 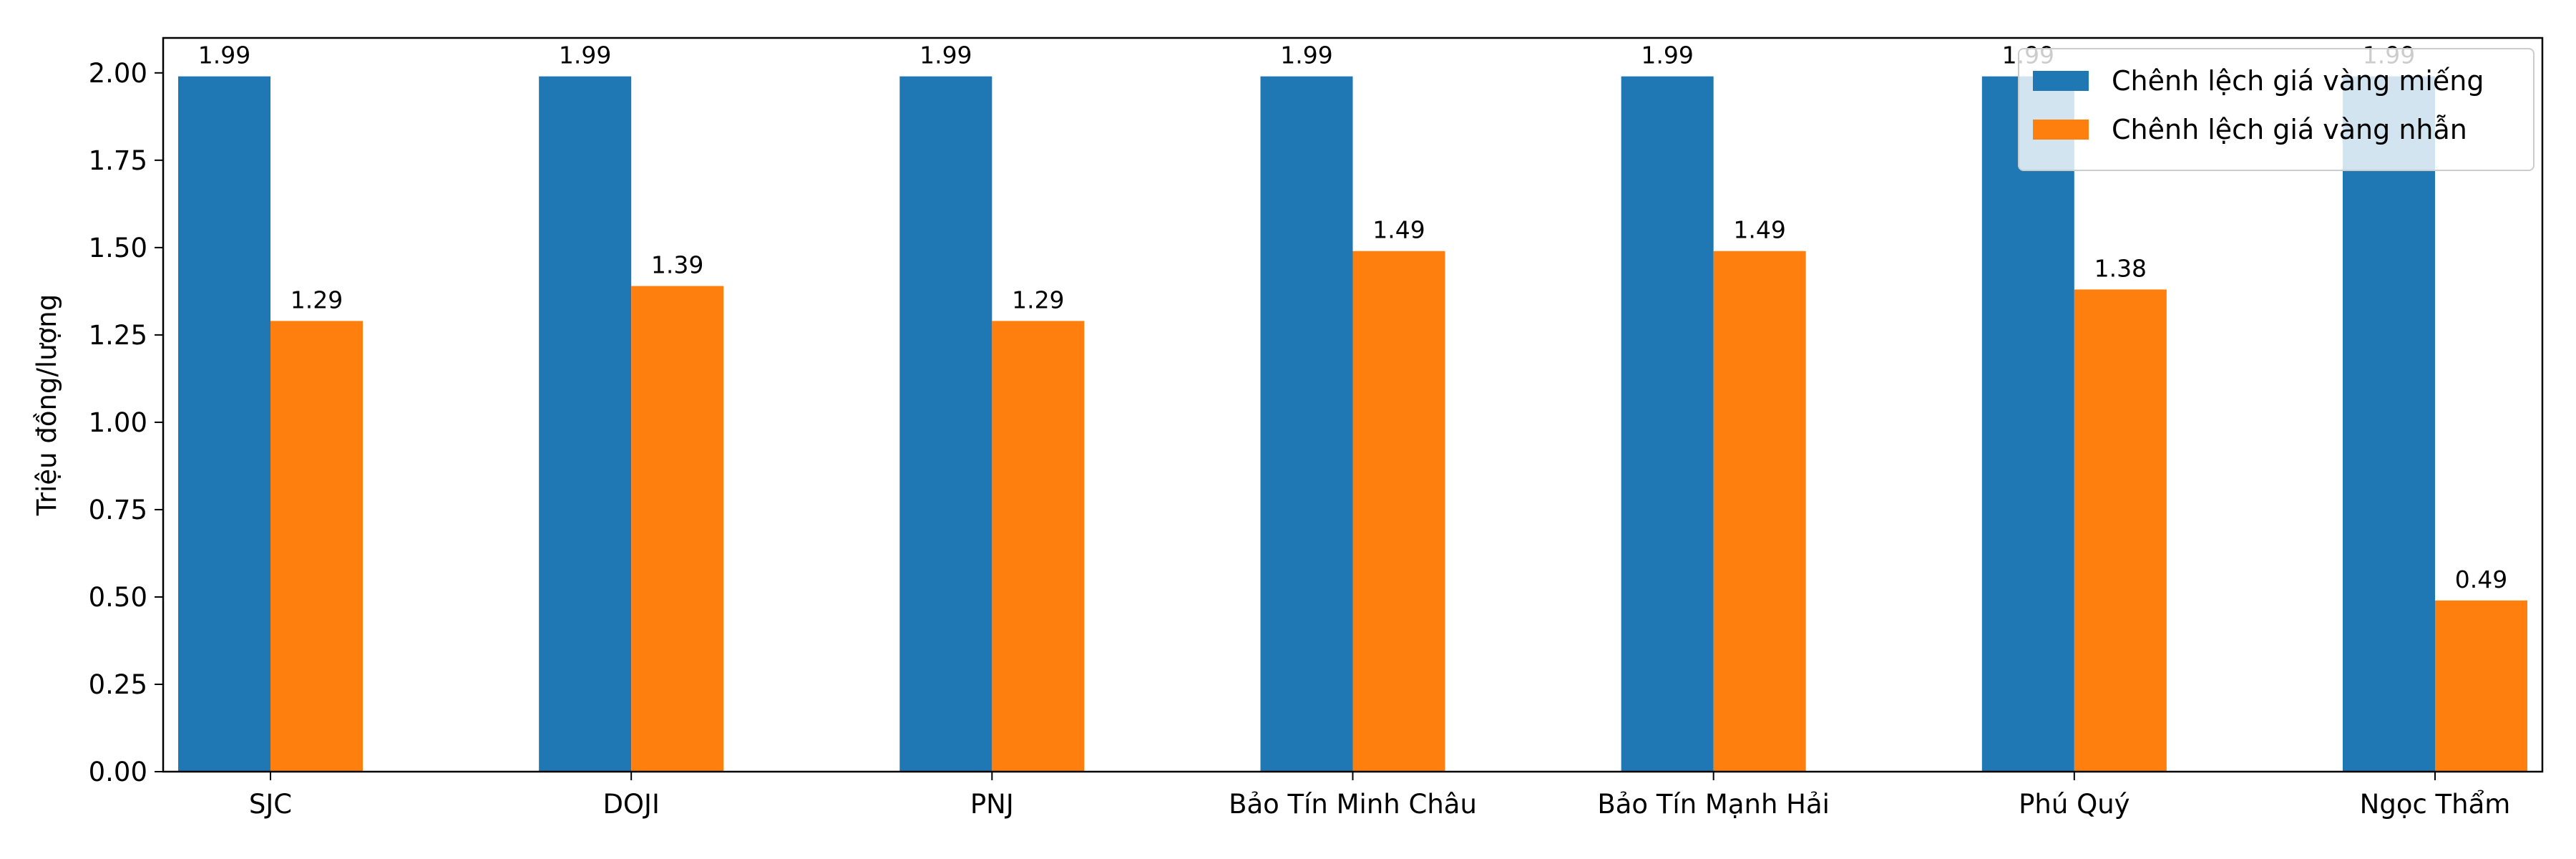 What do you see at coordinates (1398, 230) in the screenshot?
I see `data-label-vang-nhan-3: 1.49` at bounding box center [1398, 230].